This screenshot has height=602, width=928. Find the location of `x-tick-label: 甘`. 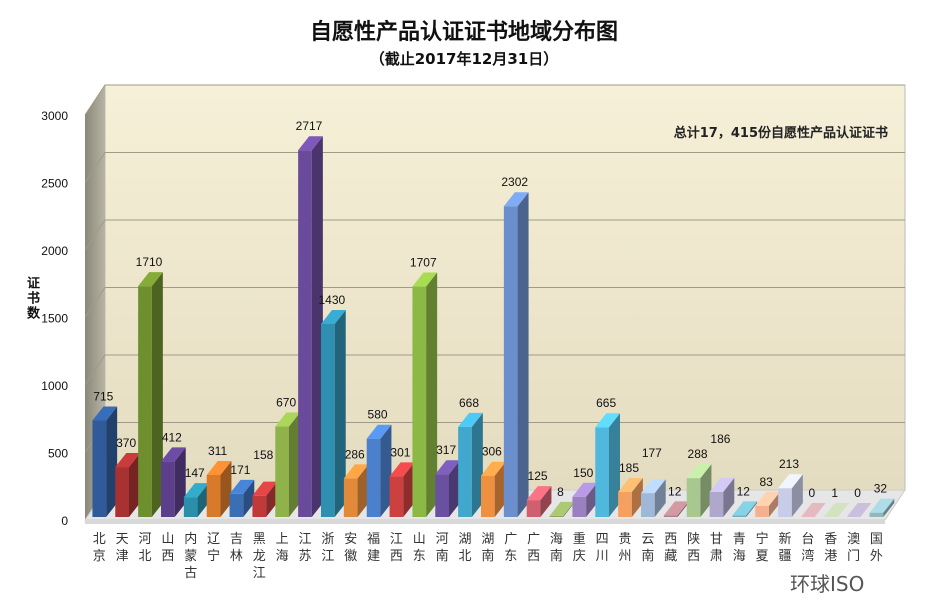

x-tick-label: 甘 is located at coordinates (716, 539).